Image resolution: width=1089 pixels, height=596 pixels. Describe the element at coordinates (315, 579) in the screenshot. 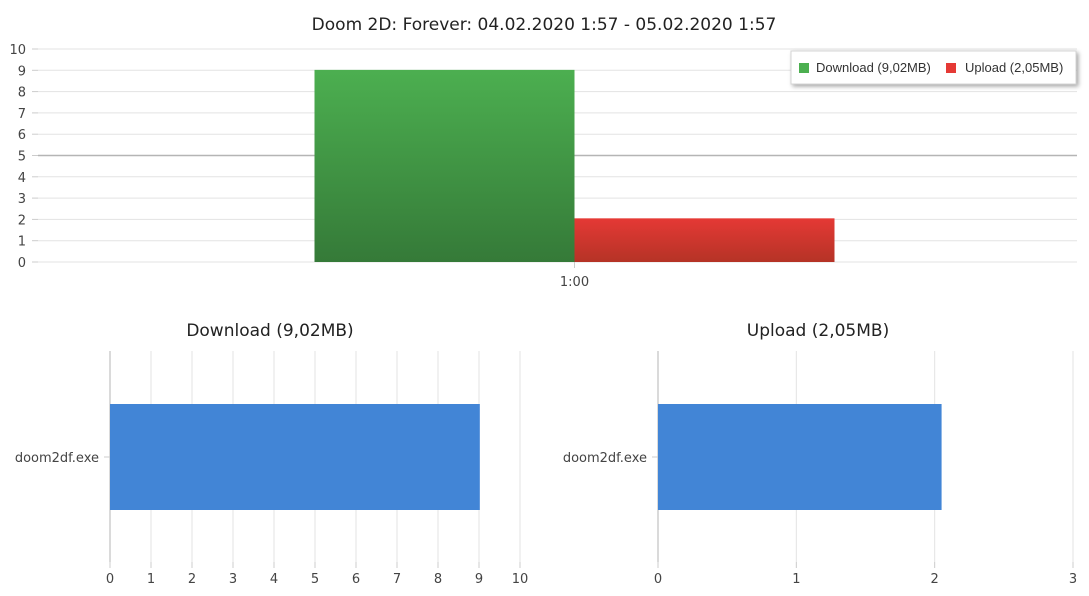

I see `download-tick-label: 5` at that location.